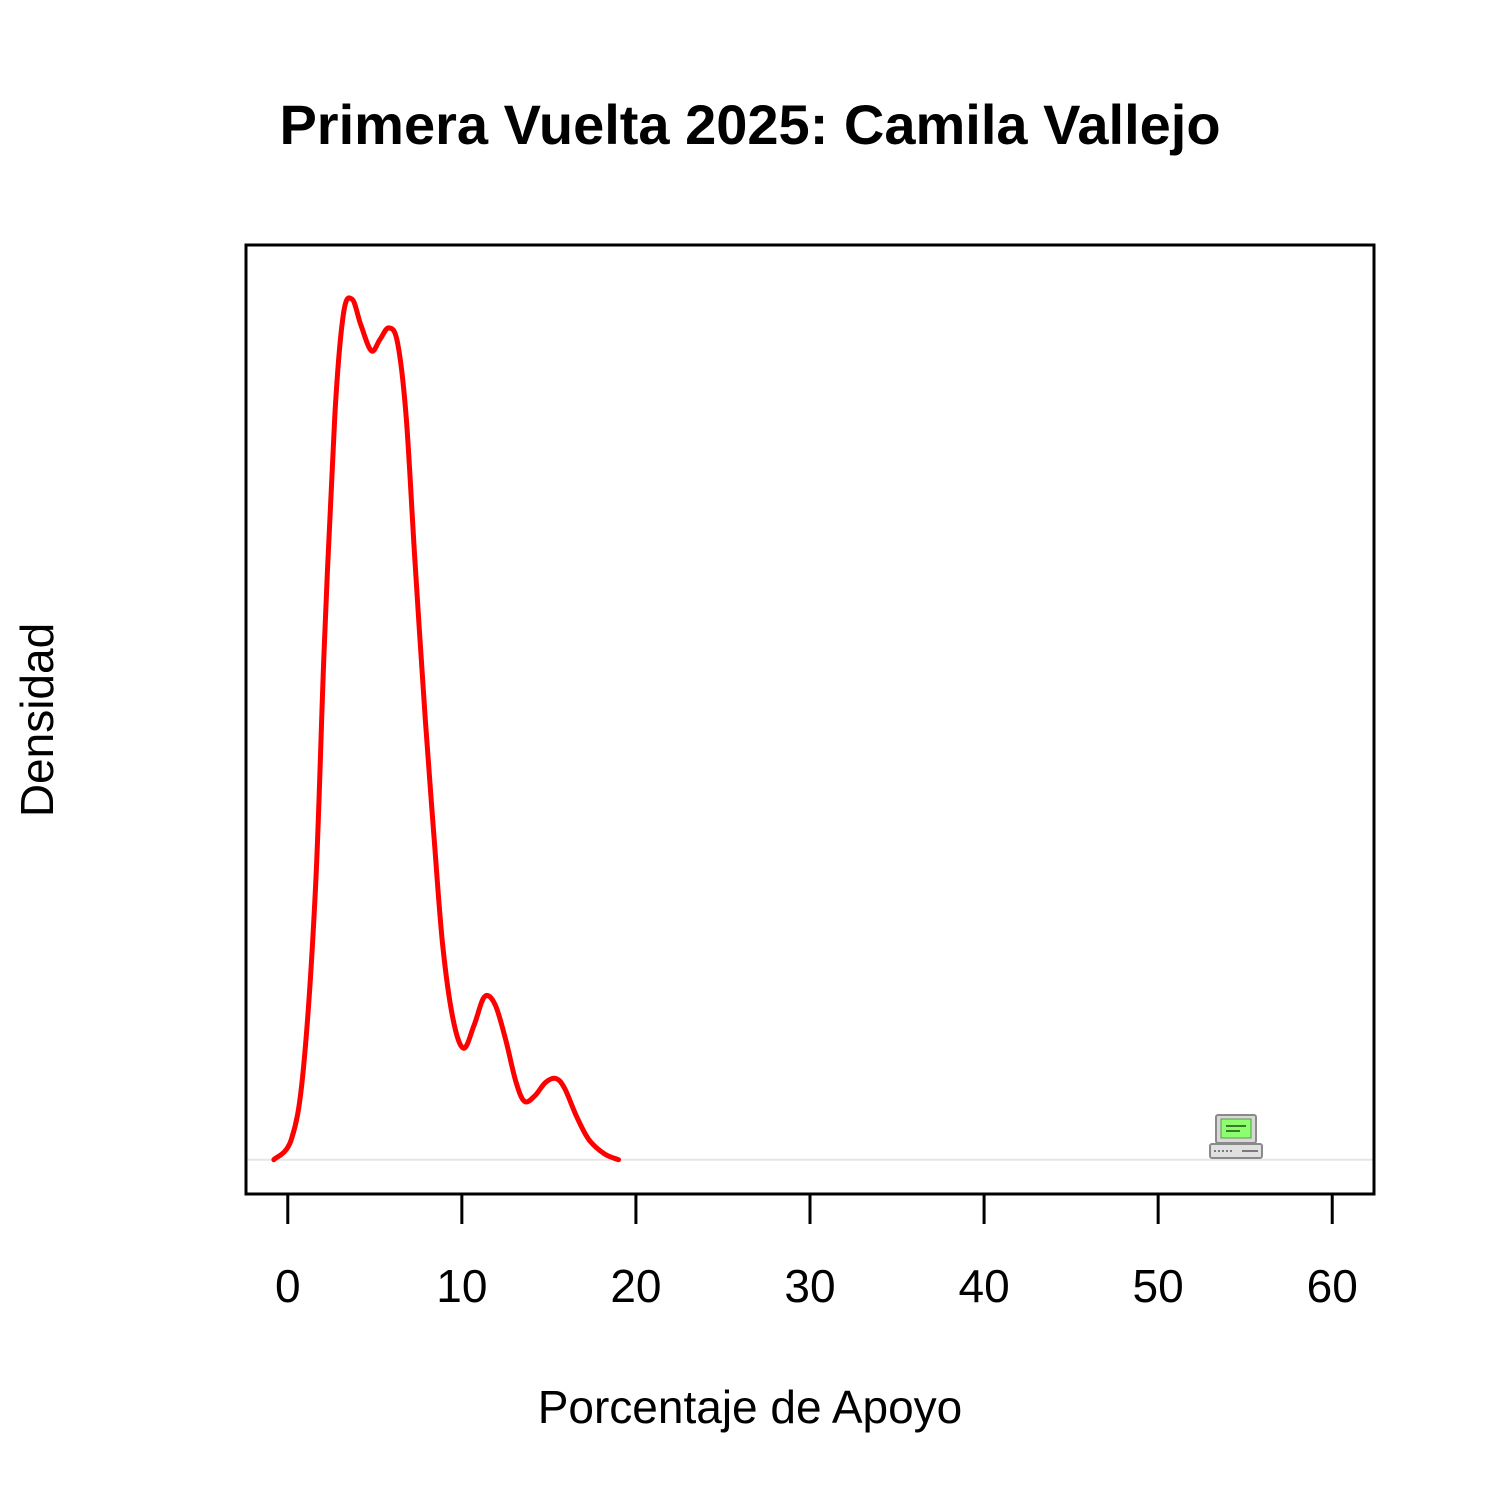 This screenshot has height=1500, width=1500. Describe the element at coordinates (809, 1286) in the screenshot. I see `x-tick-label: 30` at that location.